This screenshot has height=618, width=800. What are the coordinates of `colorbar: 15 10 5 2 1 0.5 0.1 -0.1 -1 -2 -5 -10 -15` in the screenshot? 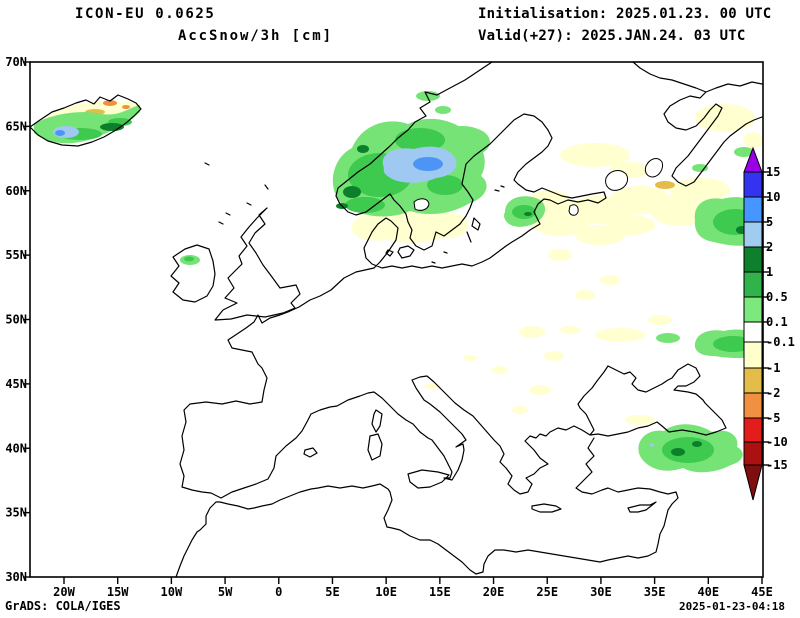 It's located at (769, 323).